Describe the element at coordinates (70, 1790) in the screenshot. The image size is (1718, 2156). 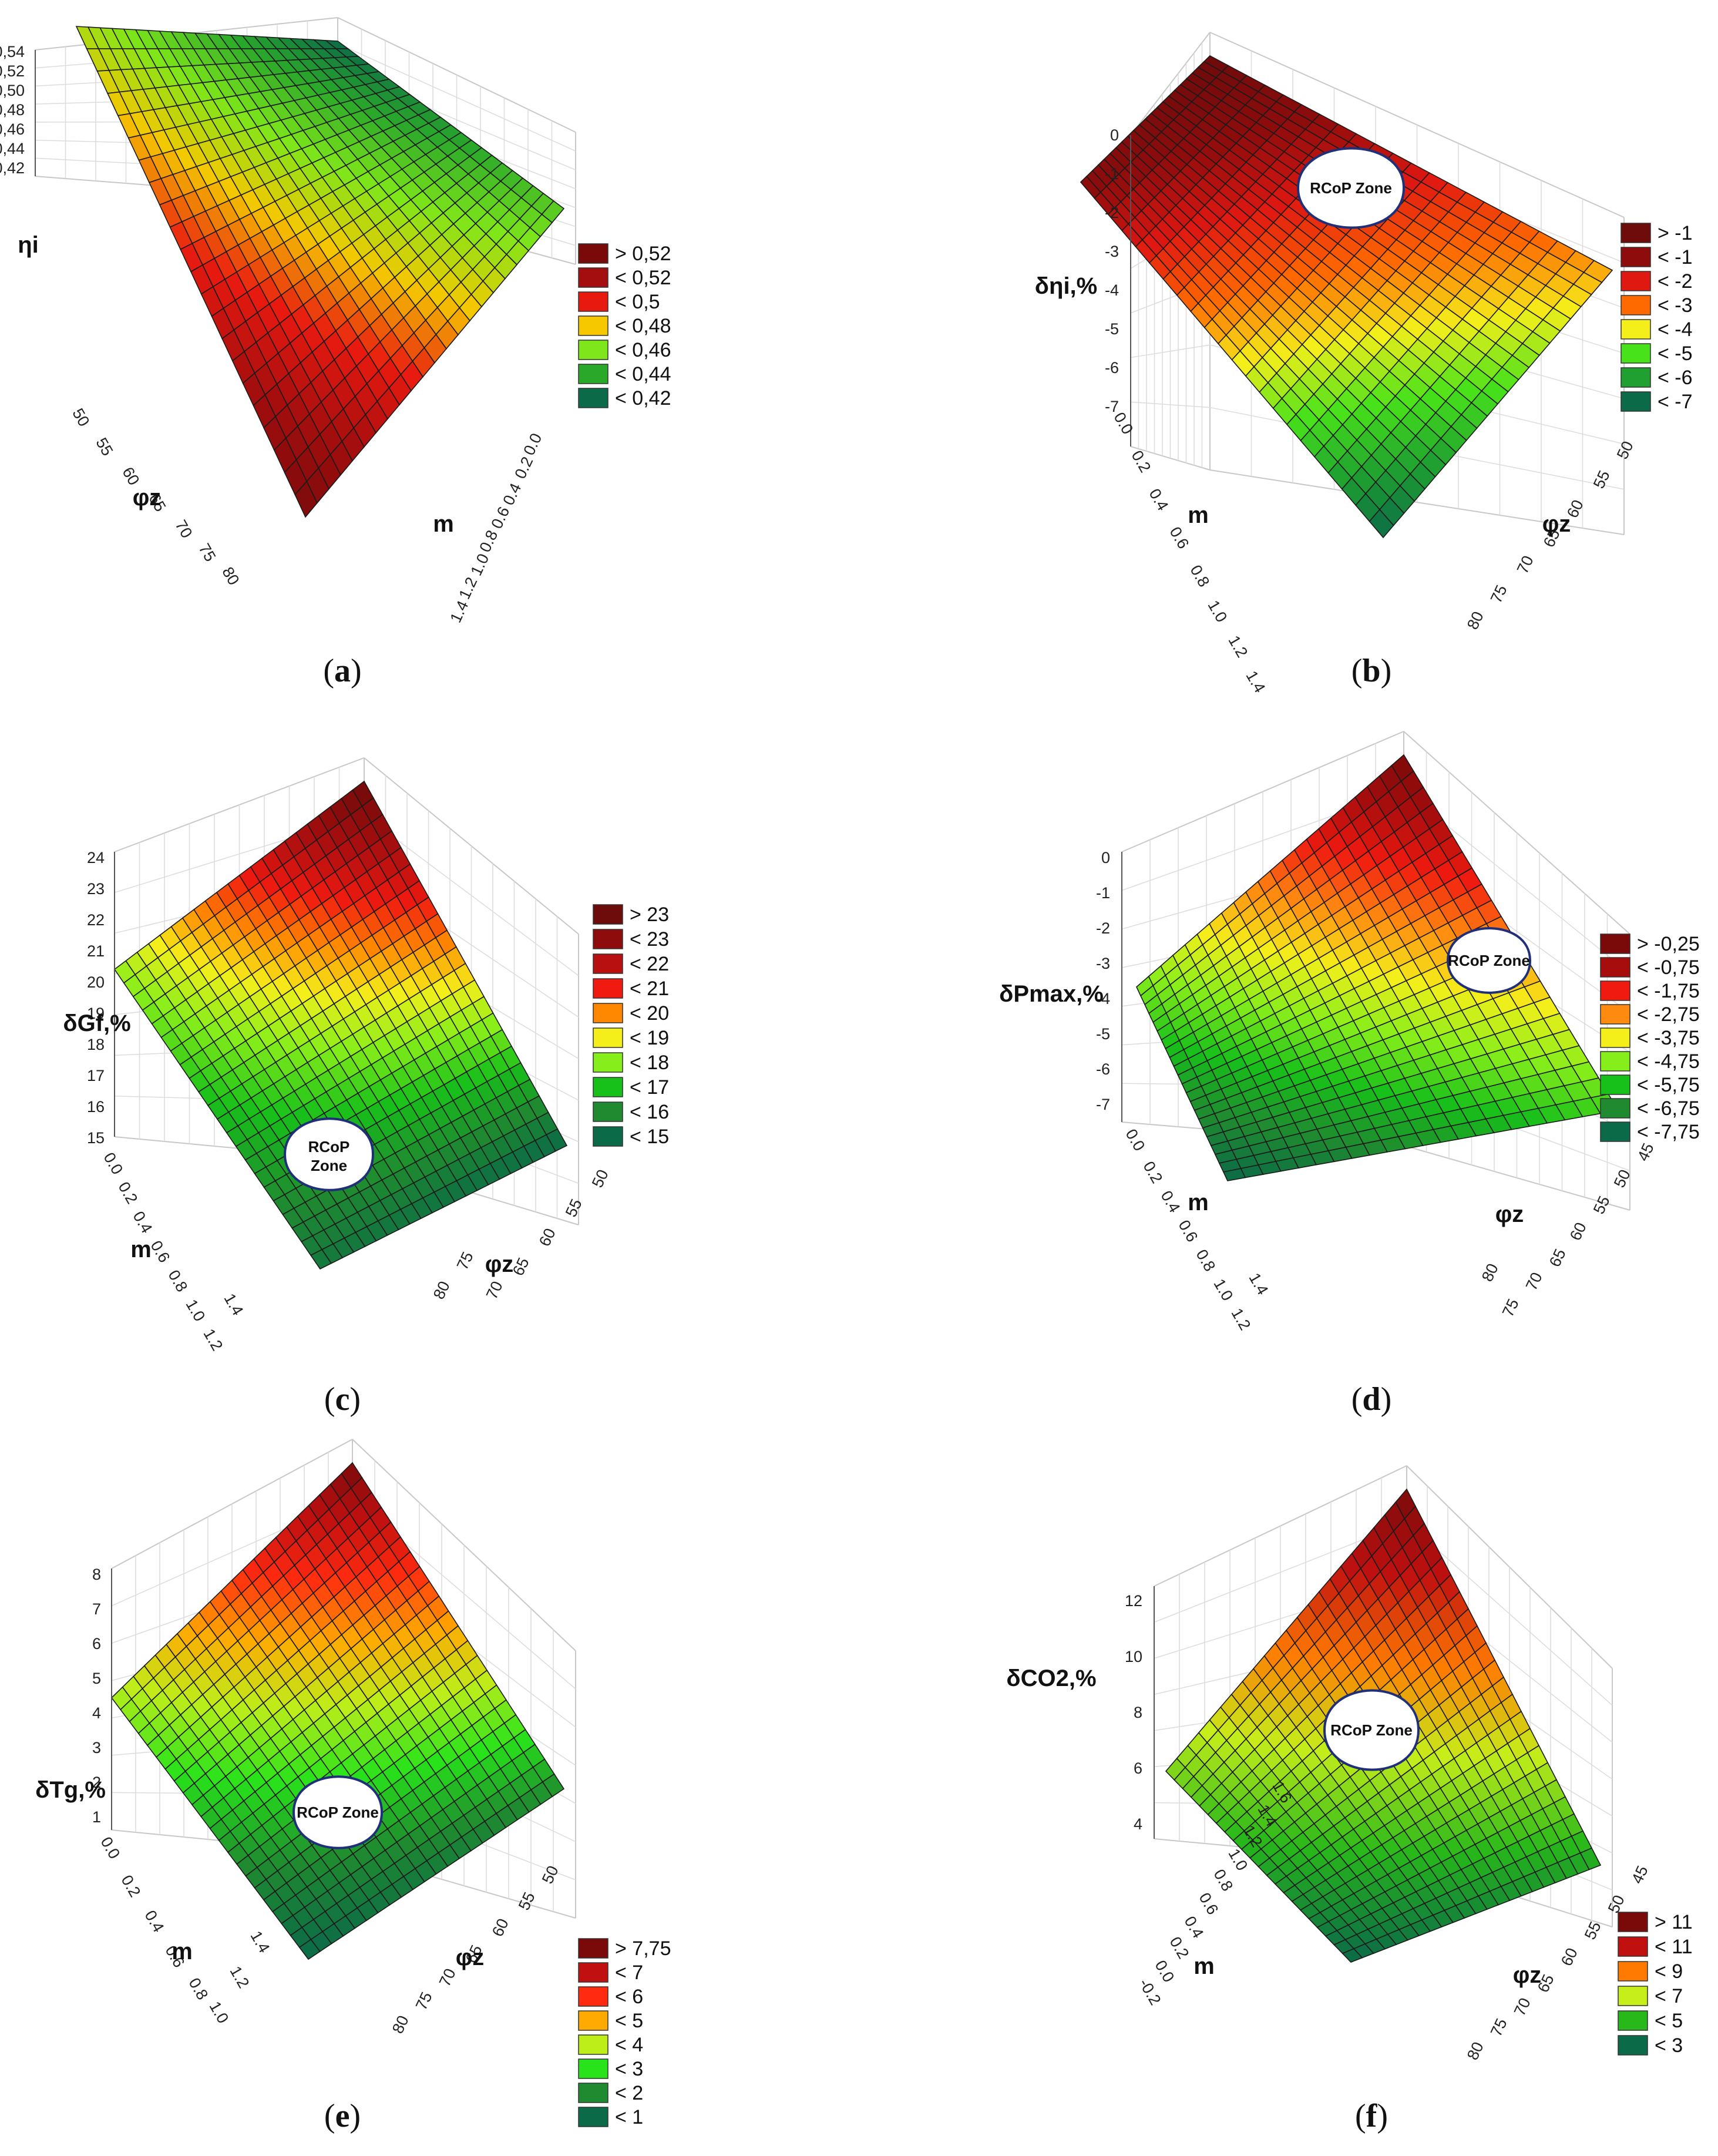
I see `z-axis-title: δTg,%` at that location.